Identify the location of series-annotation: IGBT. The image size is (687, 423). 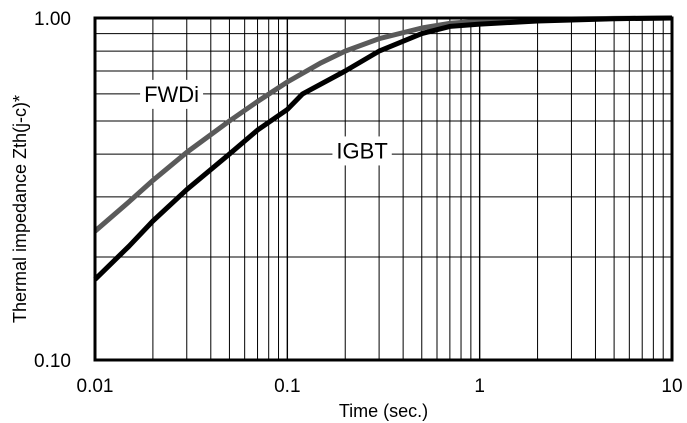
(362, 151).